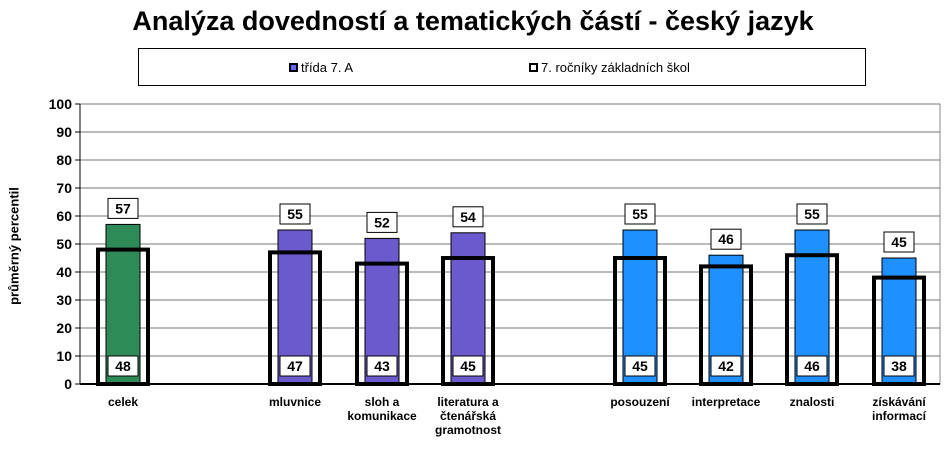 This screenshot has width=946, height=451. Describe the element at coordinates (64, 244) in the screenshot. I see `y-tick-label: 50` at that location.